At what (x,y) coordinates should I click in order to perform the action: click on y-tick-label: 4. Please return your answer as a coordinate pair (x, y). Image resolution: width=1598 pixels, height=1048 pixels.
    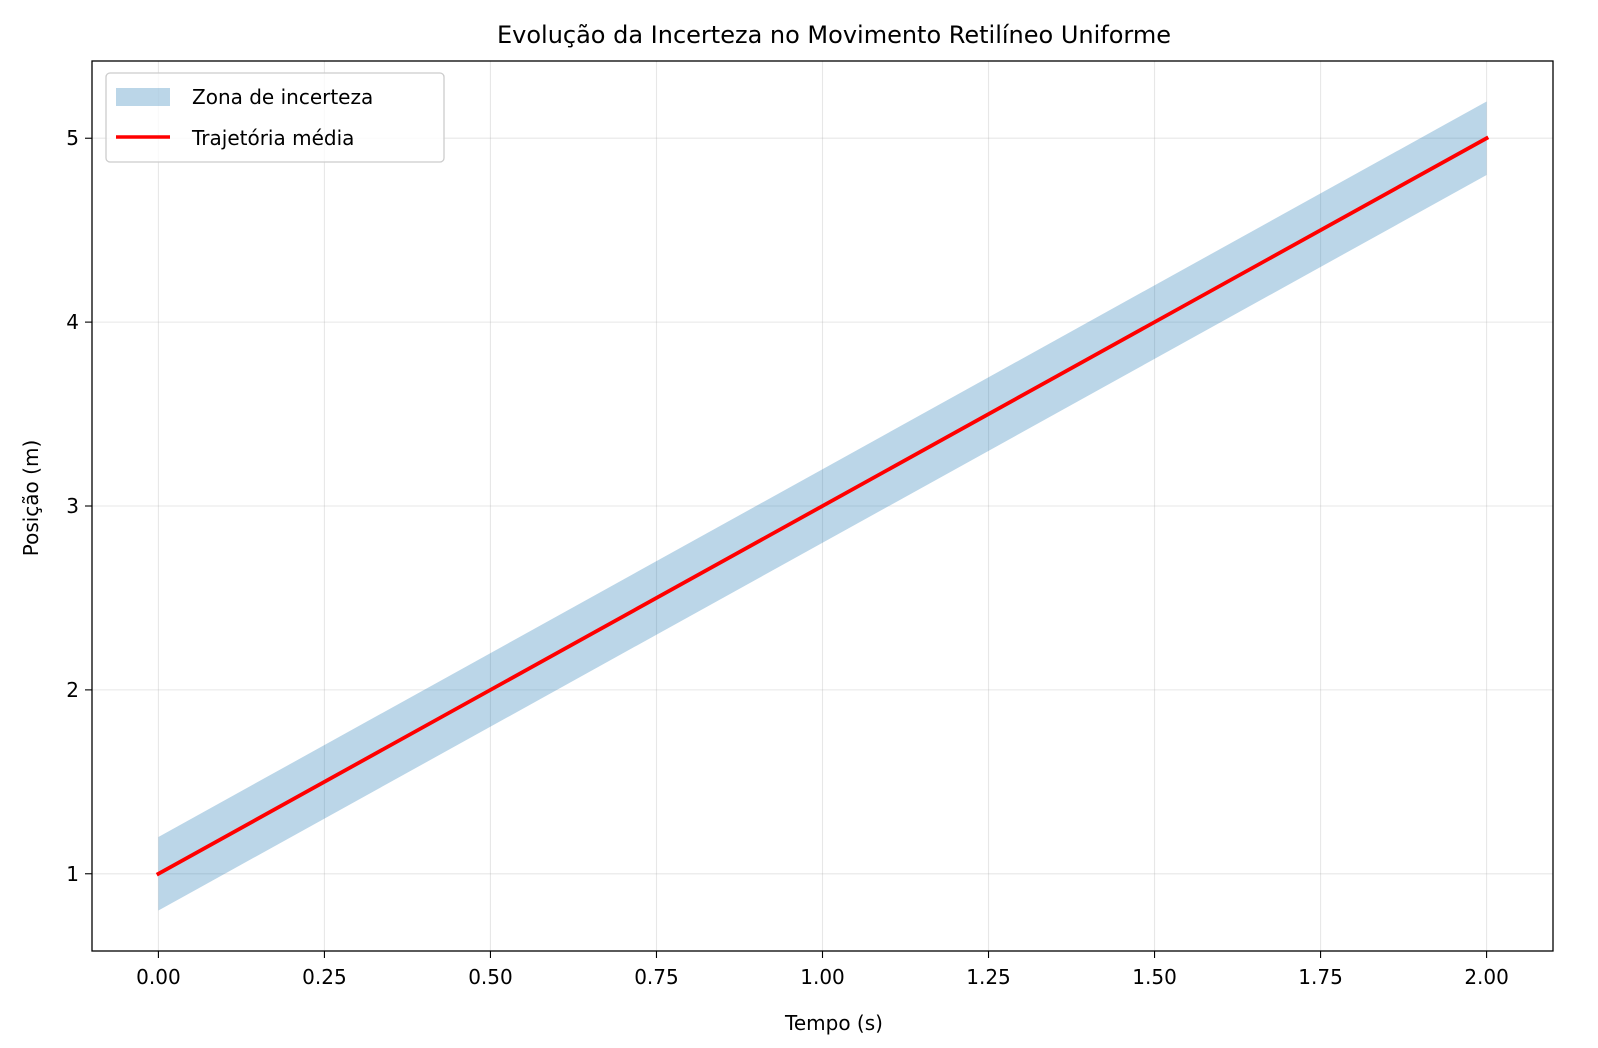
    Looking at the image, I should click on (72, 322).